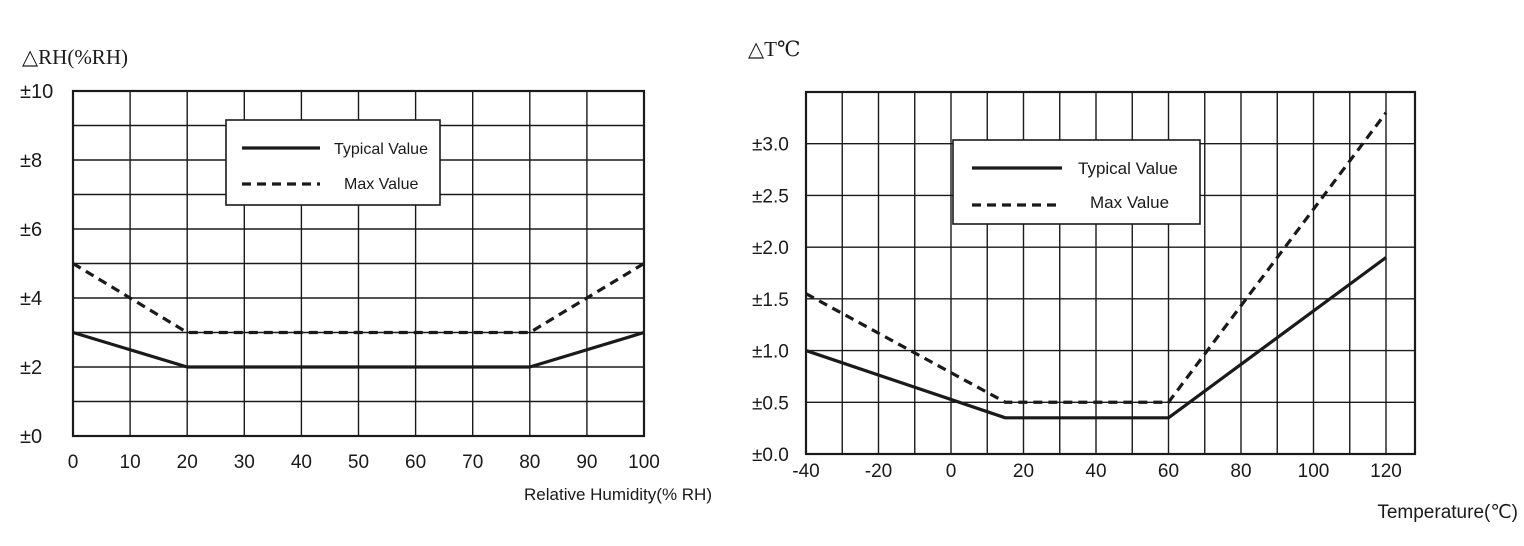  Describe the element at coordinates (618, 494) in the screenshot. I see `chart1-x-axis-label: Relative Humidity(% RH)` at that location.